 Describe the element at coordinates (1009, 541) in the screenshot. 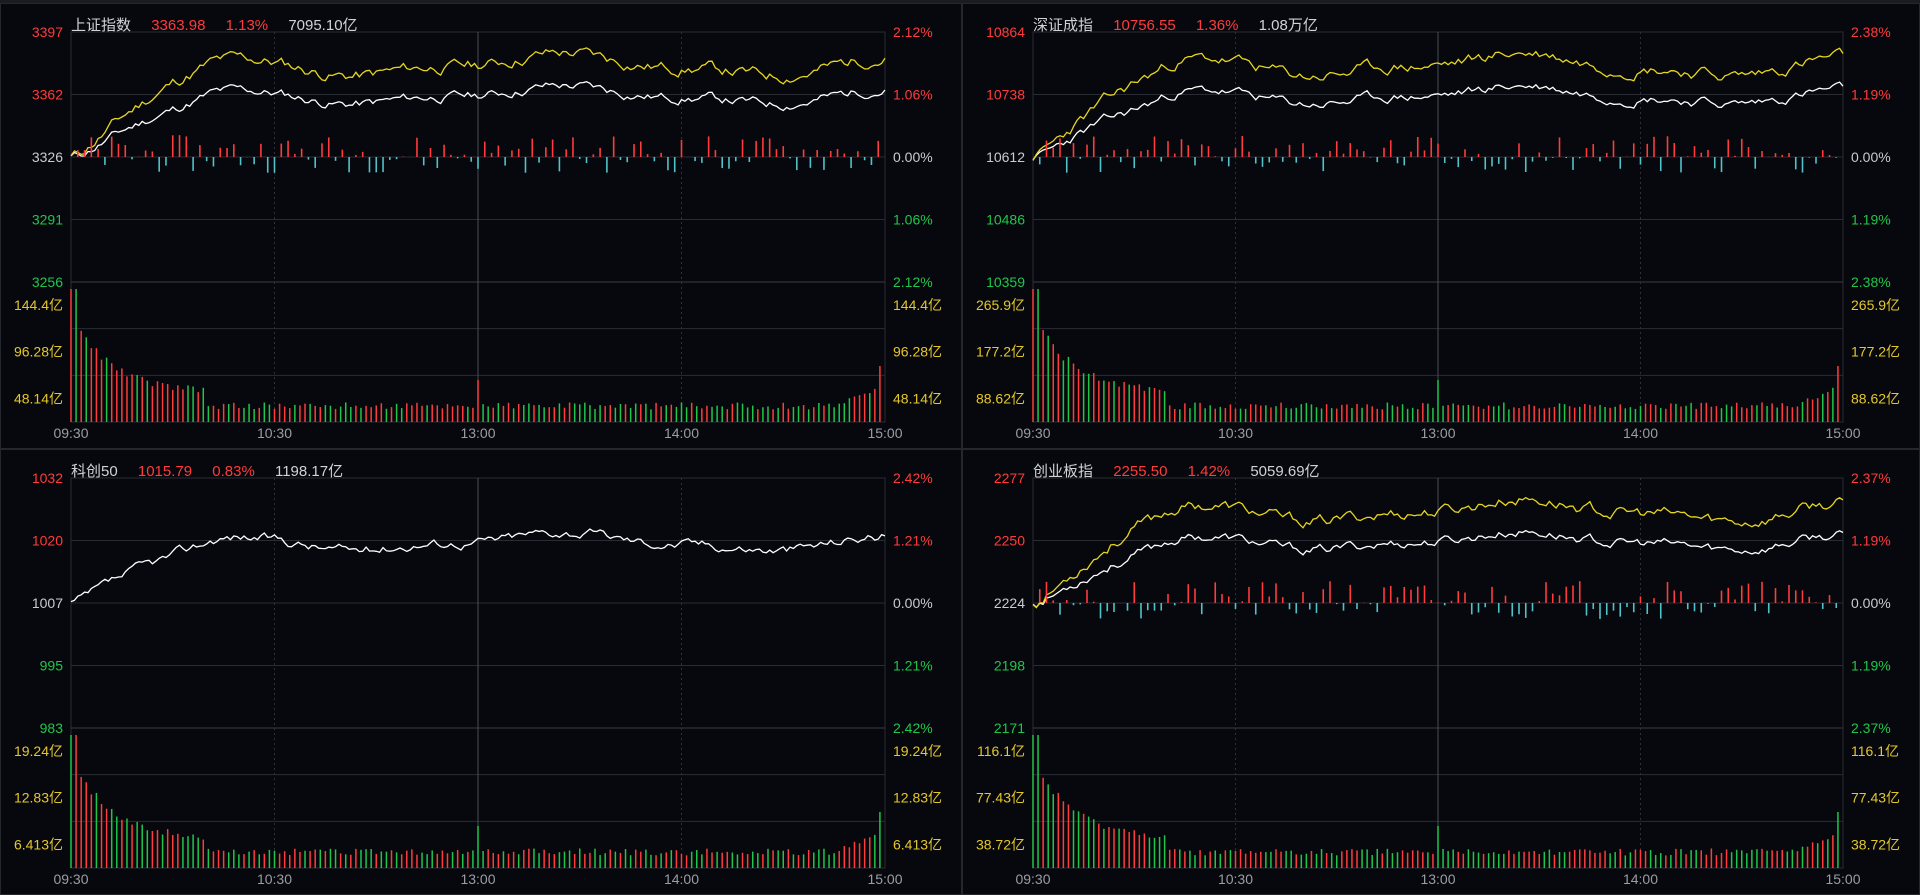

I see `price-axis-label: 2250` at that location.